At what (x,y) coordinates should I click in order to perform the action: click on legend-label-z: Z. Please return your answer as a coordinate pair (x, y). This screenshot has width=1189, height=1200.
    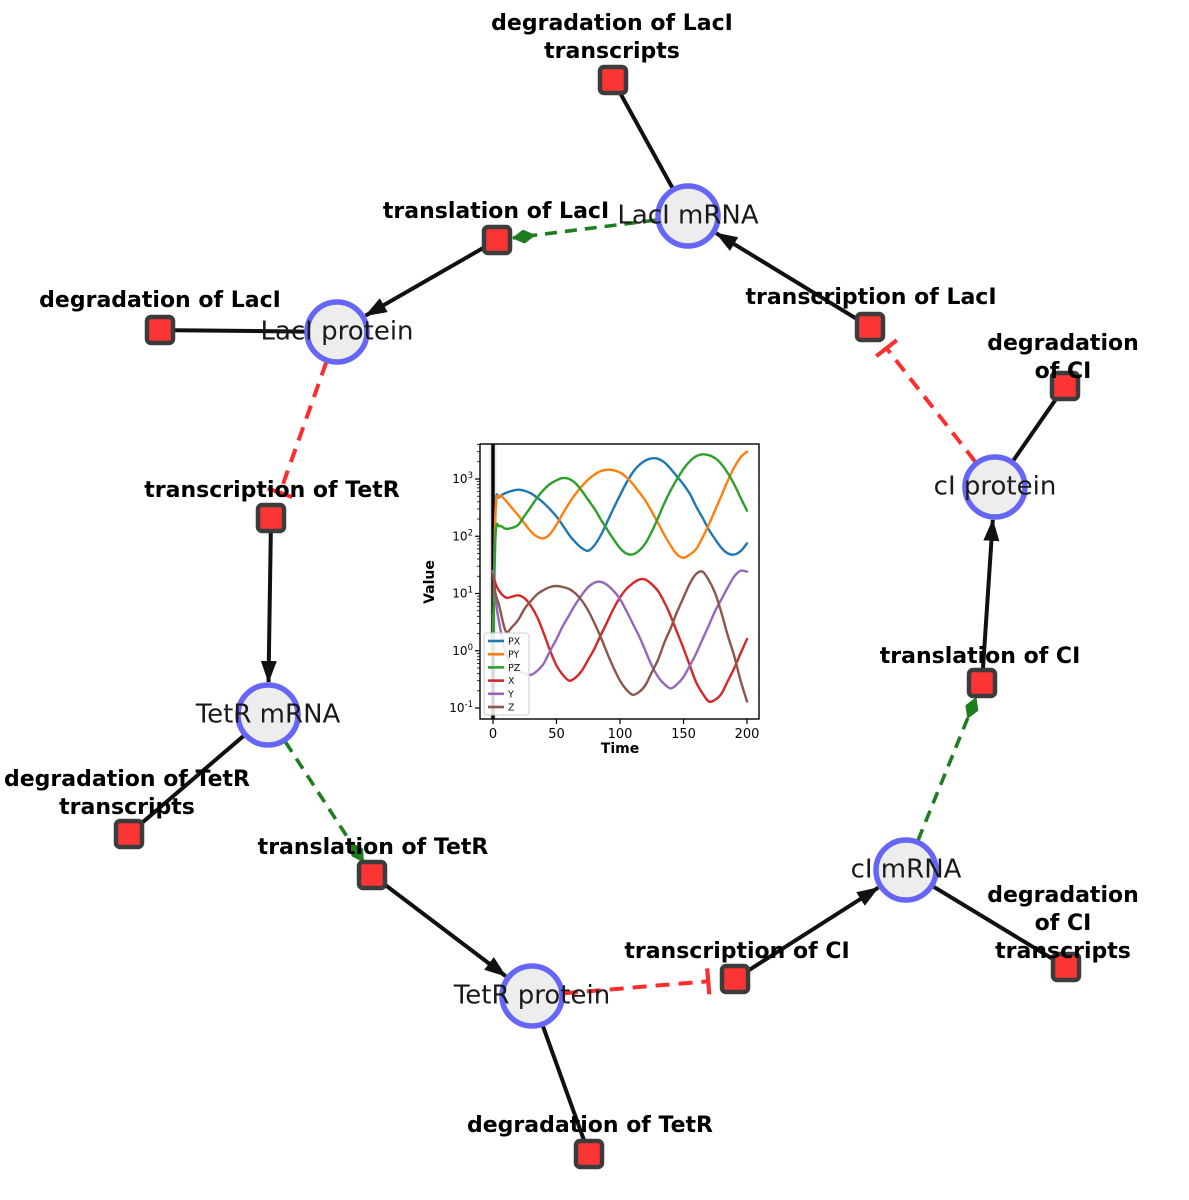
    Looking at the image, I should click on (511, 708).